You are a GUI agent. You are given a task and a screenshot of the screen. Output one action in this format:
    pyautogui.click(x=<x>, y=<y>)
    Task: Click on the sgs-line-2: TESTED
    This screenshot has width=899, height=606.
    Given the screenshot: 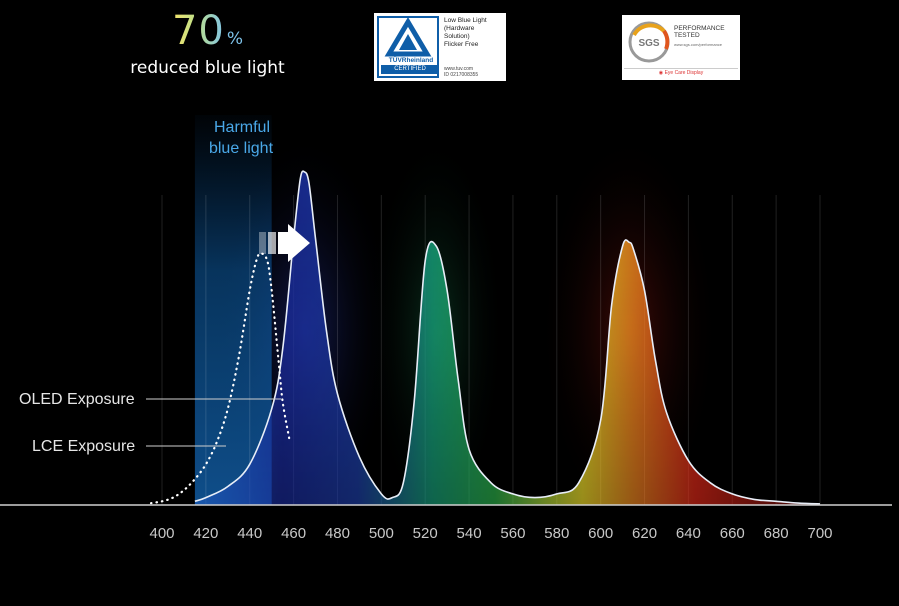 What is the action you would take?
    pyautogui.click(x=687, y=35)
    